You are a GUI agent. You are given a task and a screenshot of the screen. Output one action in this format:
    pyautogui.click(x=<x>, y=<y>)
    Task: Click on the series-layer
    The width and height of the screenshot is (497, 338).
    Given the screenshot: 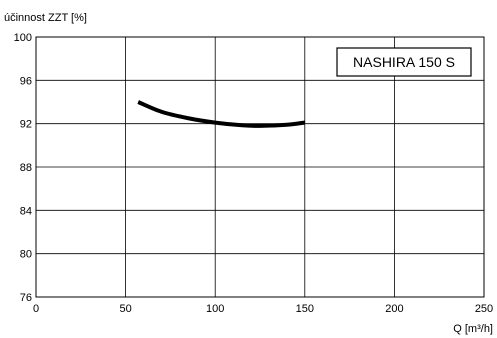 What is the action you would take?
    pyautogui.click(x=221, y=114)
    